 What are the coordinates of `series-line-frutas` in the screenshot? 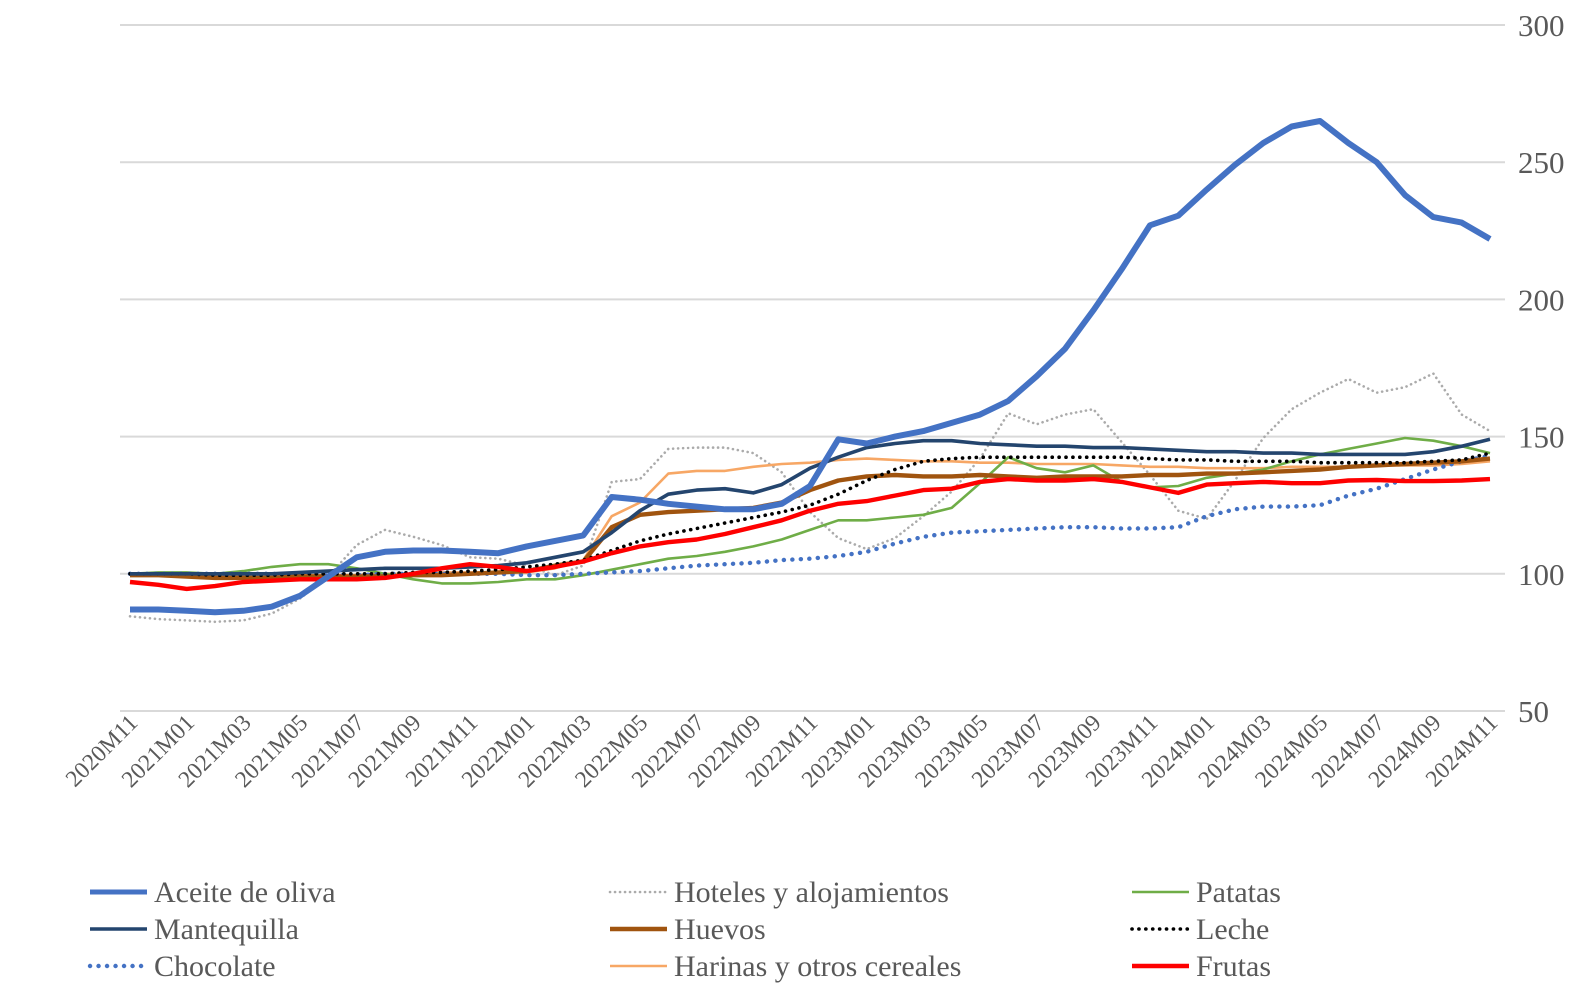 It's located at (810, 534).